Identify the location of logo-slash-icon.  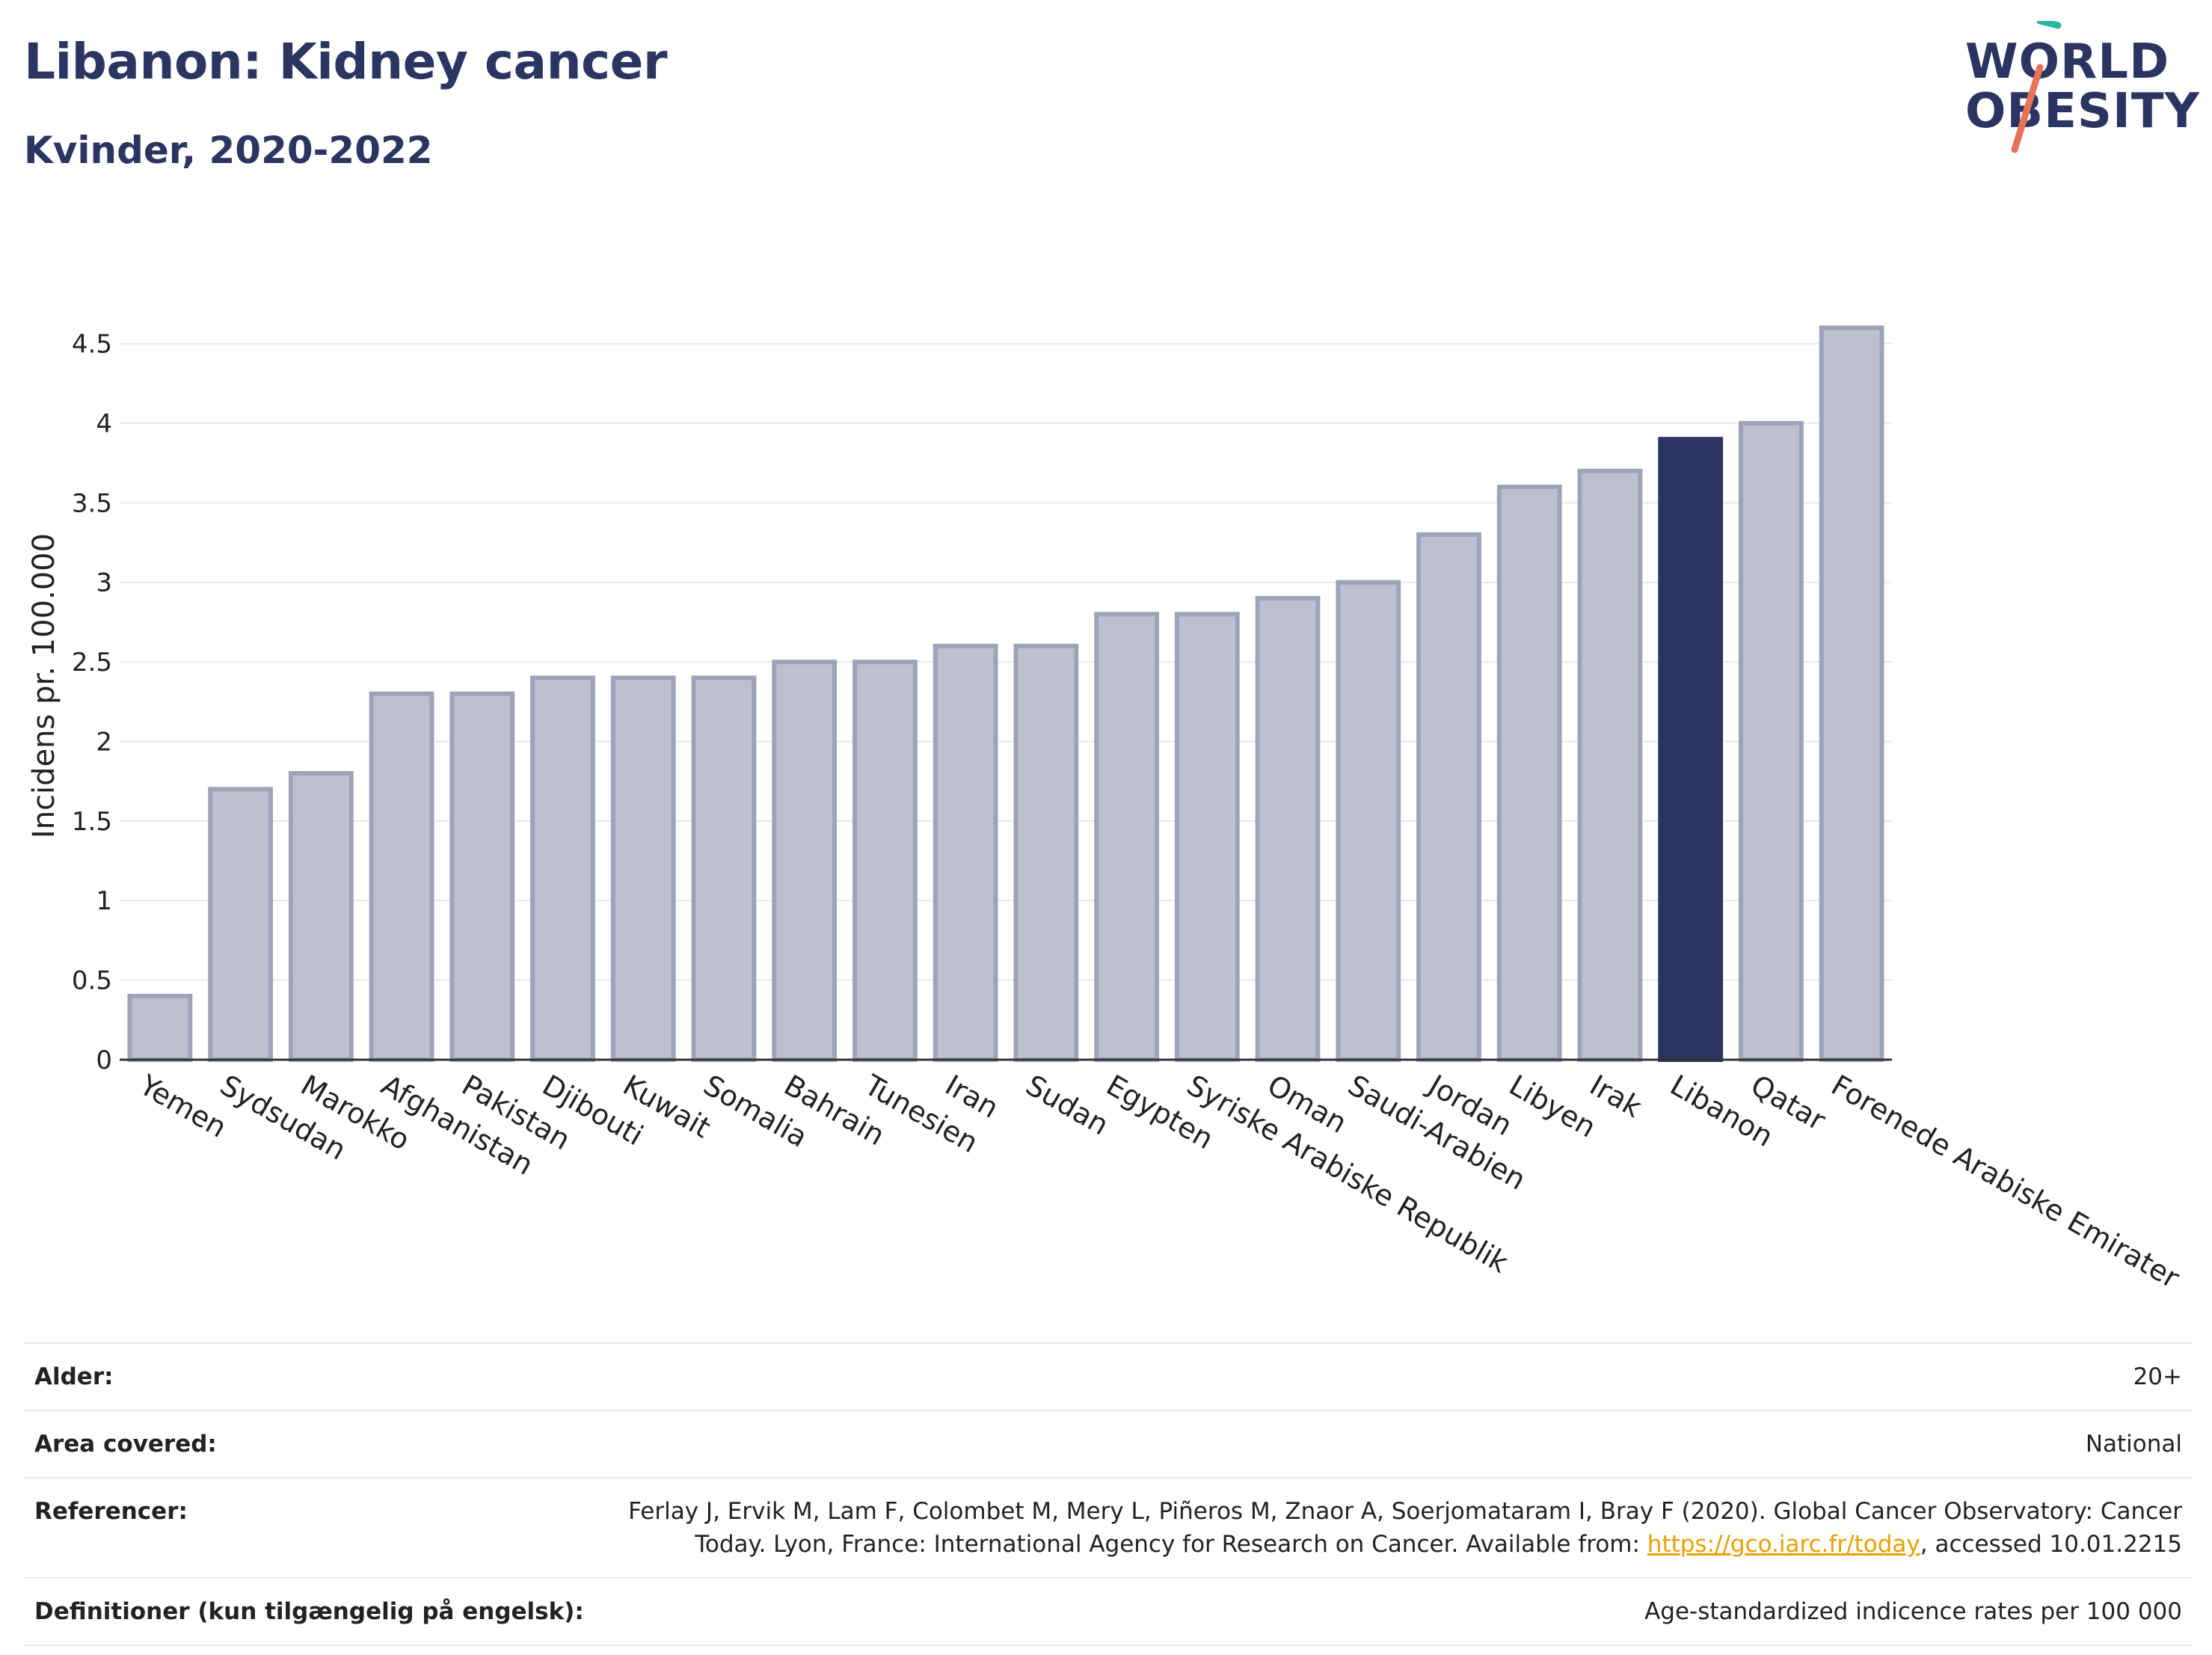
(2036, 87).